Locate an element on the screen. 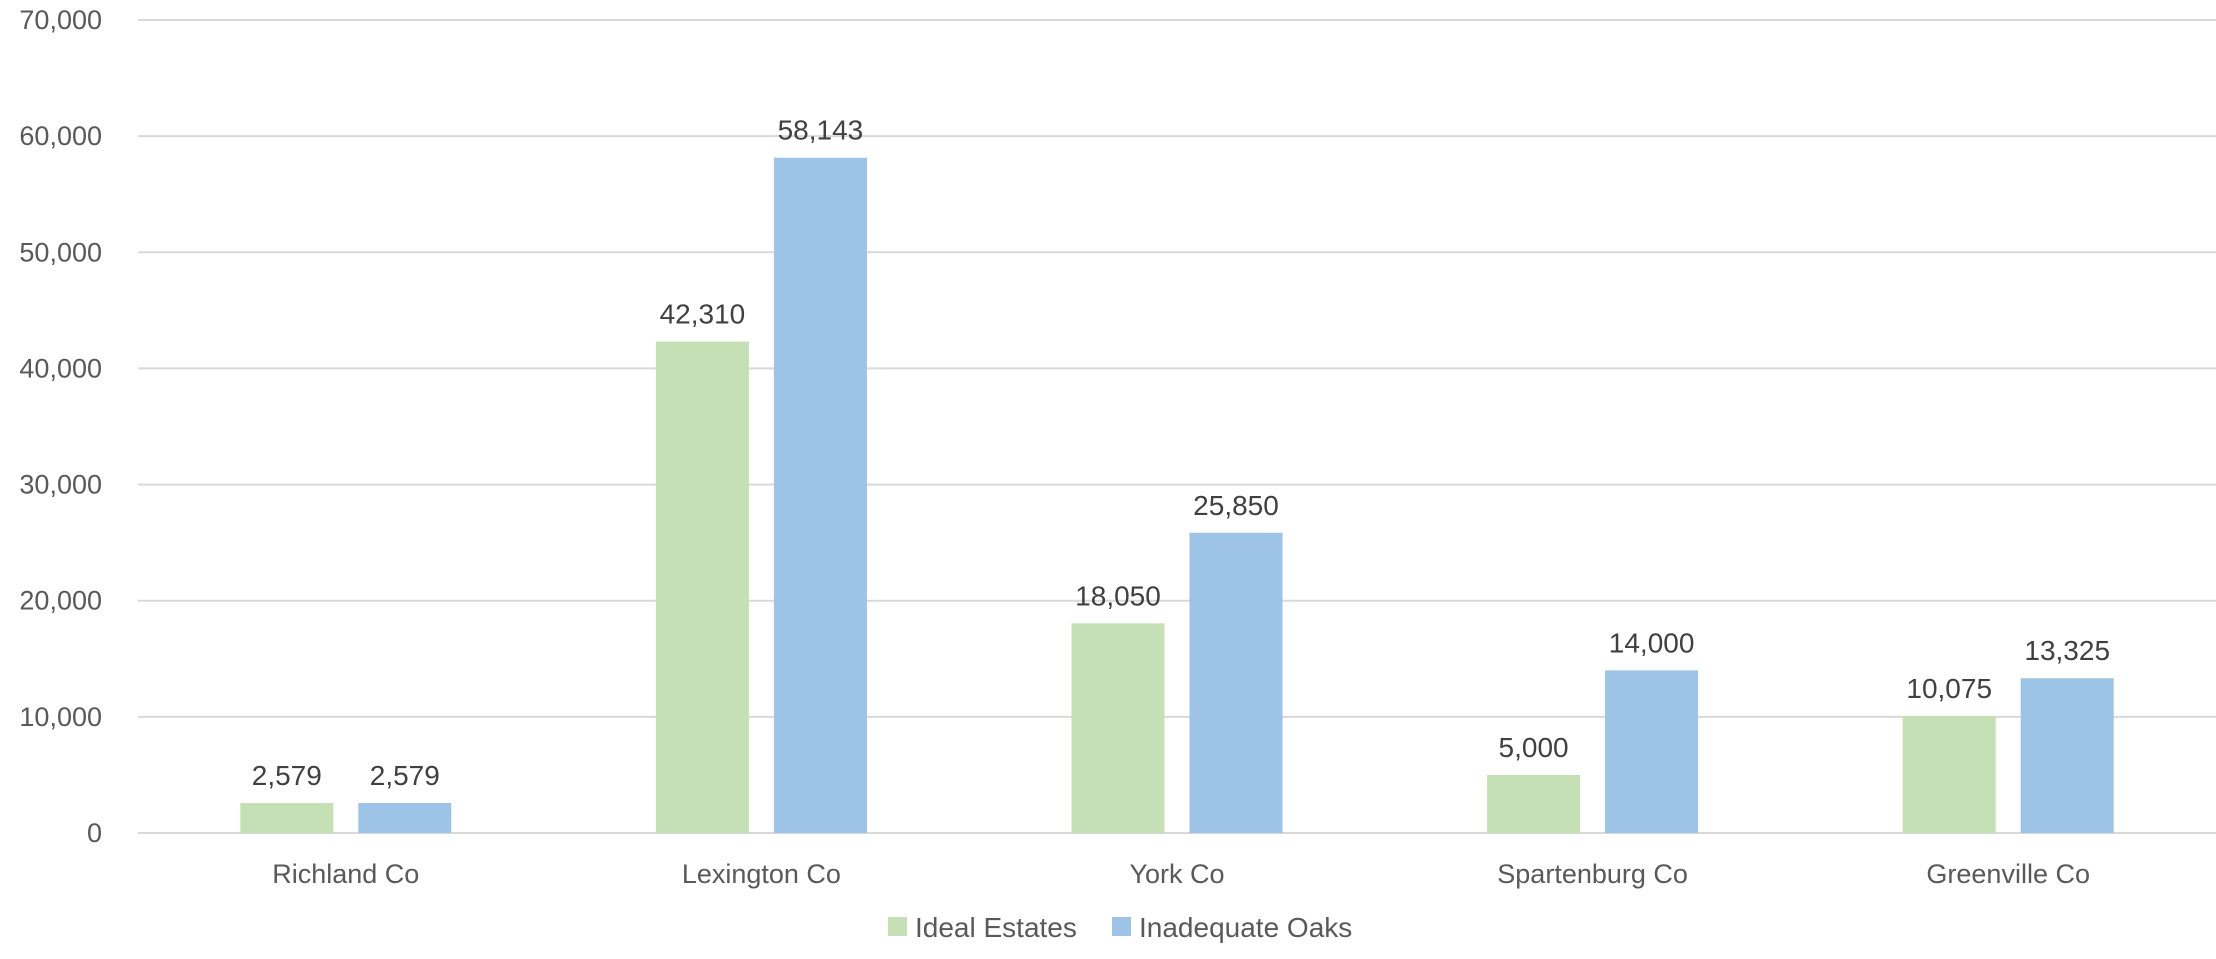  data-label: 42,310 is located at coordinates (703, 314).